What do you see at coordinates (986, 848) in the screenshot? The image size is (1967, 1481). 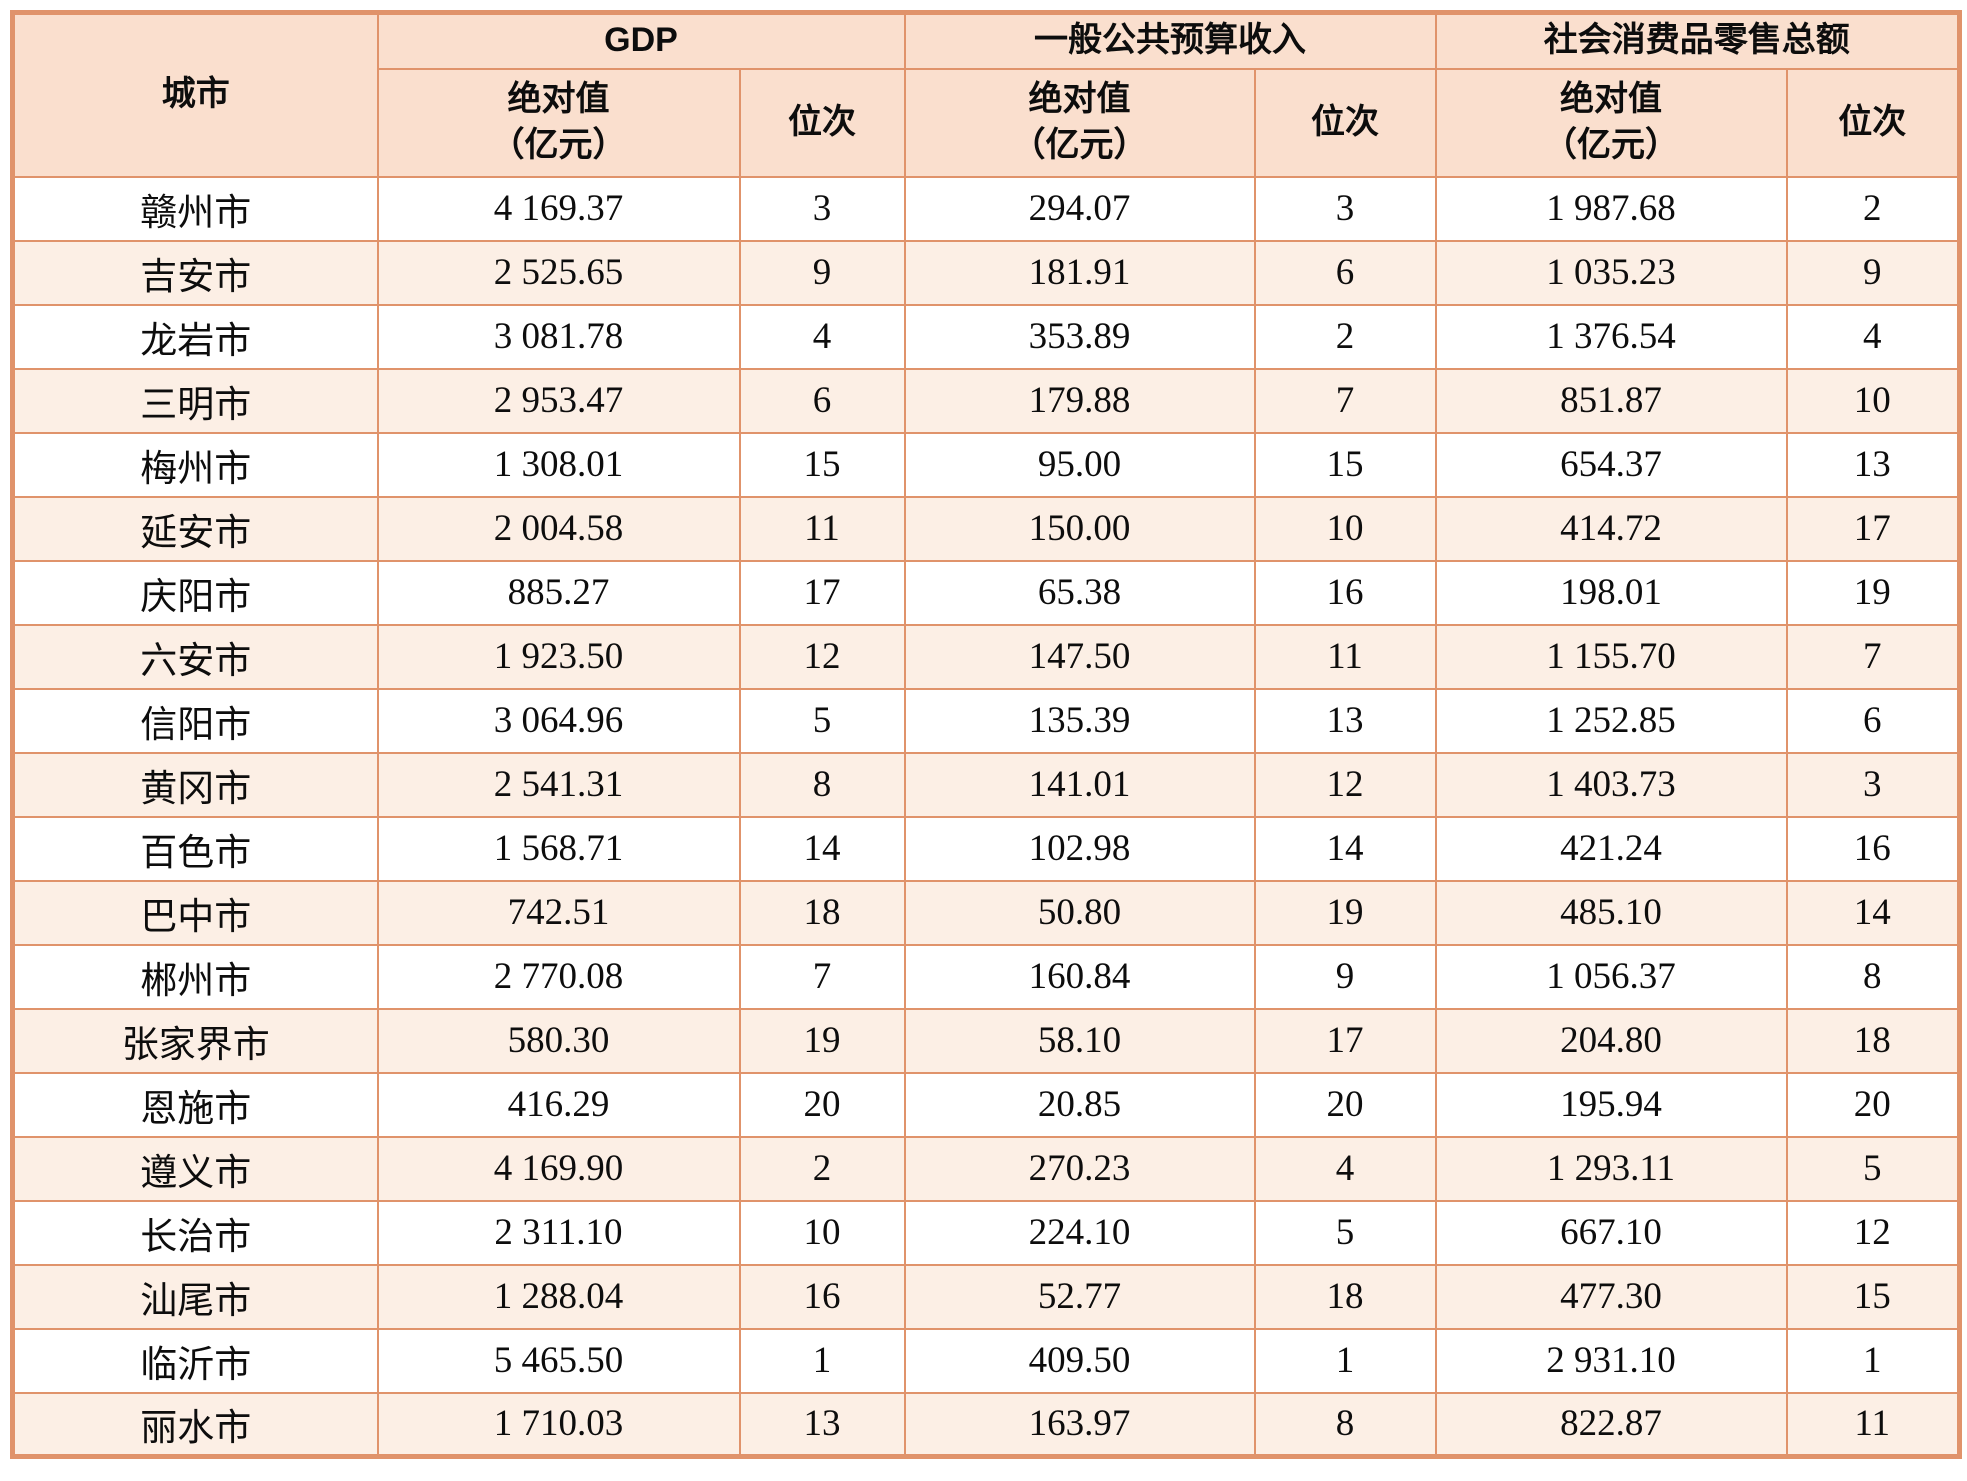 I see `table-row: 百色市 1 568.71 14 102.98 14 421.24 16` at bounding box center [986, 848].